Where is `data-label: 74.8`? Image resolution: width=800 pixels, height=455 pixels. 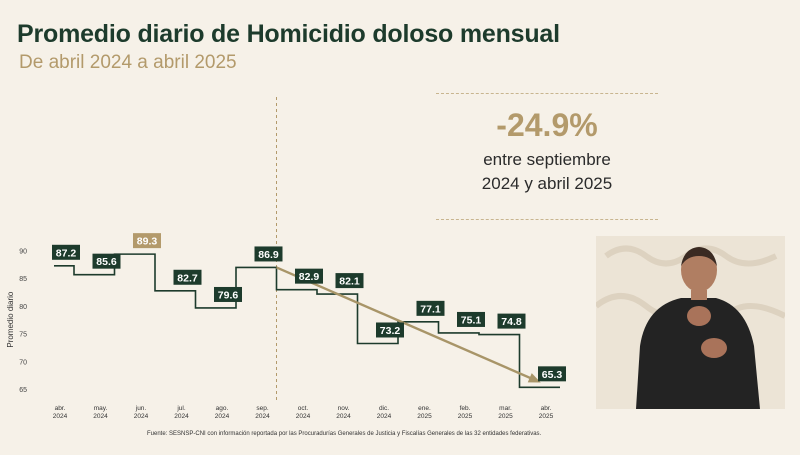
data-label: 74.8 is located at coordinates (511, 322).